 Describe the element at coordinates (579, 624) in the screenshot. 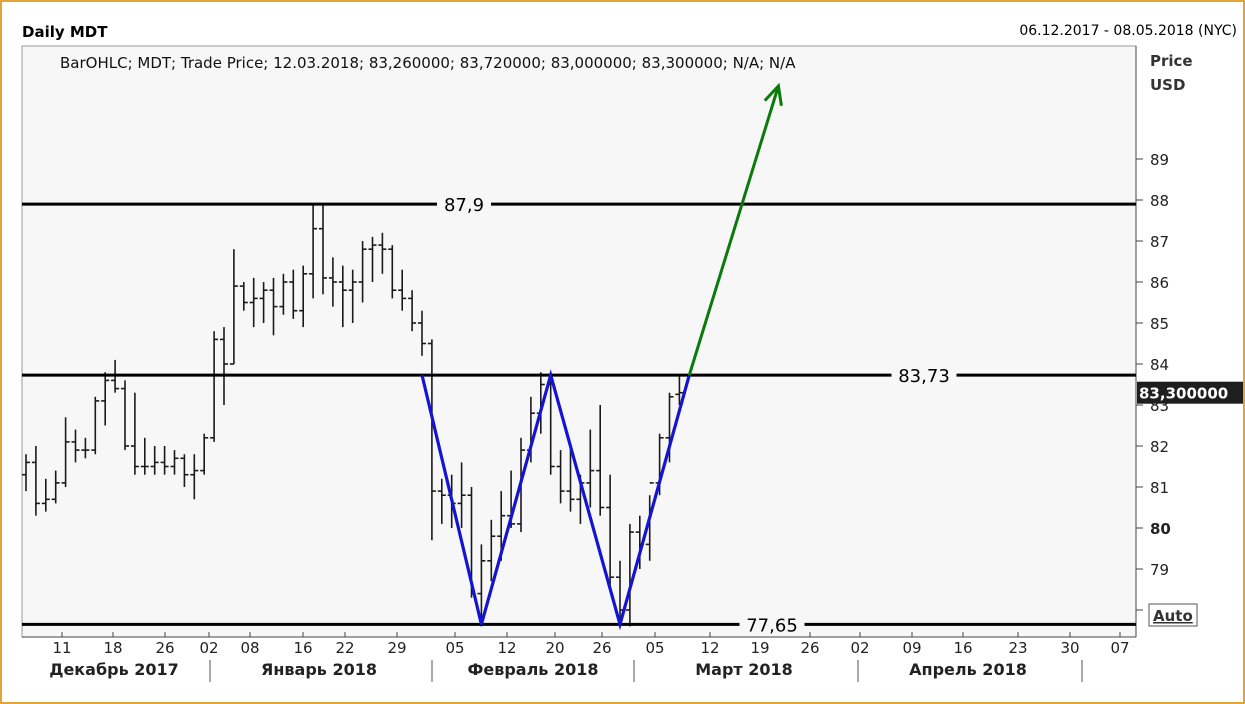

I see `level-line: 77,65` at that location.